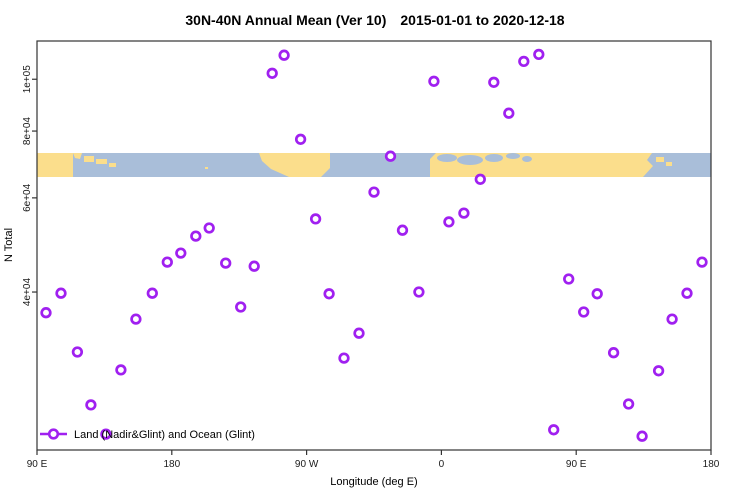 This screenshot has width=750, height=500. What do you see at coordinates (374, 165) in the screenshot?
I see `world-map-band` at bounding box center [374, 165].